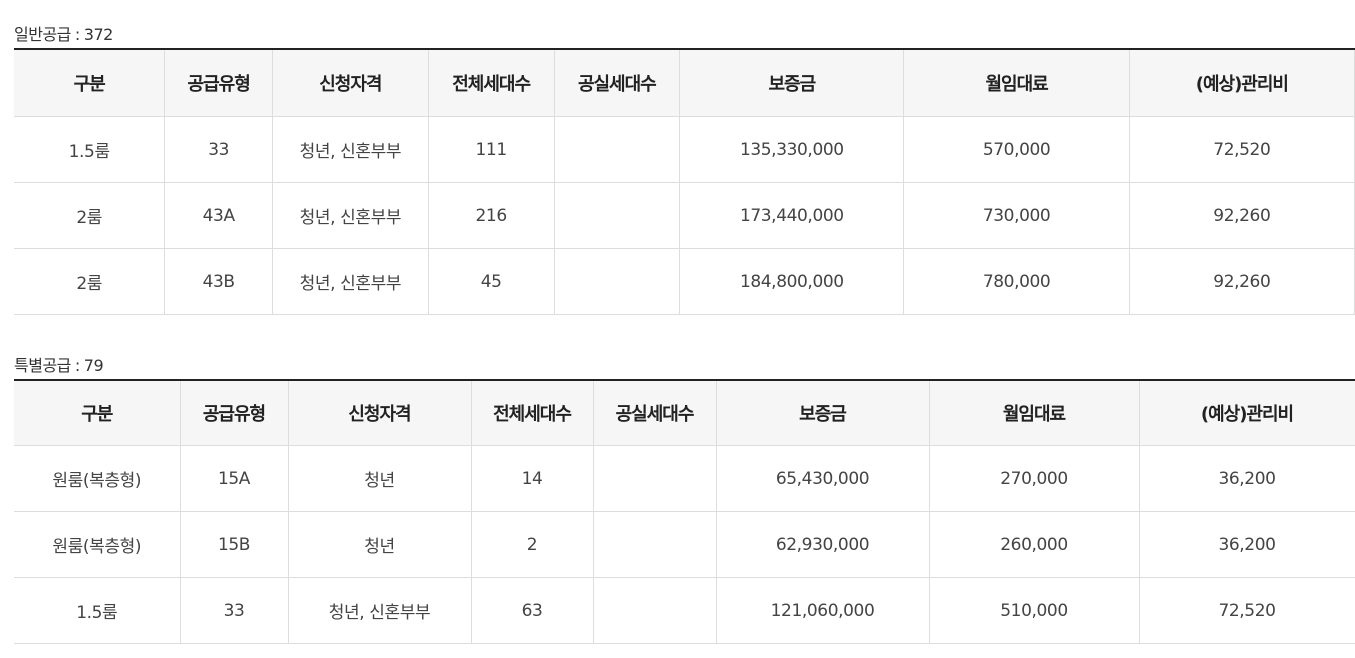  I want to click on special-supply-caption: 특별공급:79, so click(684, 367).